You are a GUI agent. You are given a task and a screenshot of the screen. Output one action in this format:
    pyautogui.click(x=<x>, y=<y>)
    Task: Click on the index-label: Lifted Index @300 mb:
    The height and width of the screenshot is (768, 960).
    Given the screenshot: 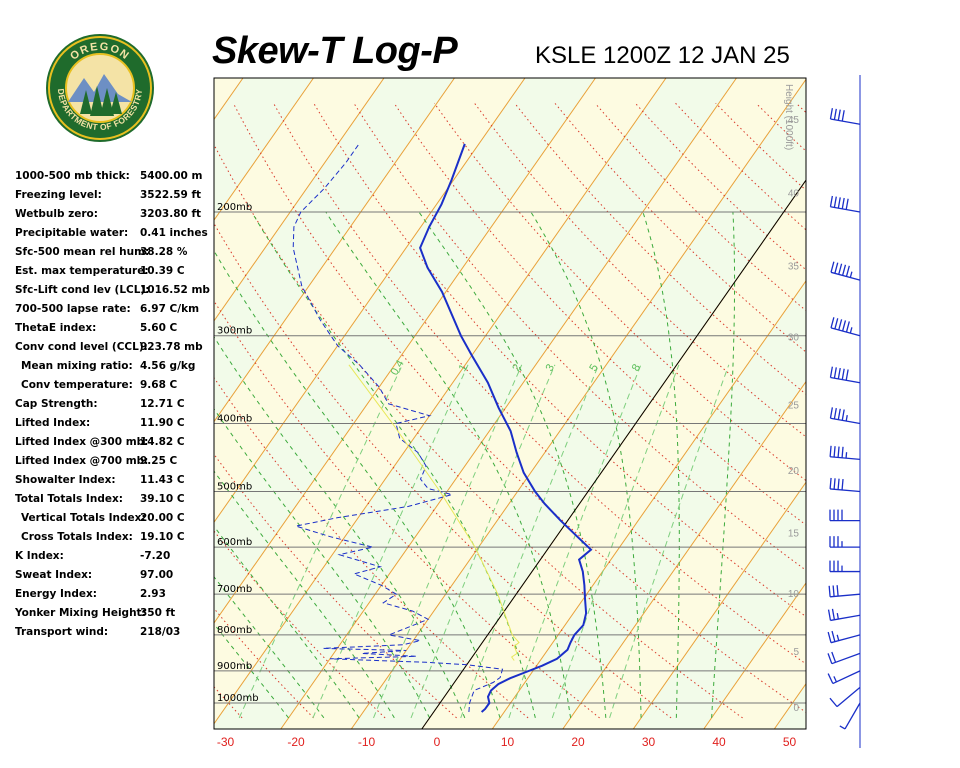 What is the action you would take?
    pyautogui.click(x=82, y=442)
    